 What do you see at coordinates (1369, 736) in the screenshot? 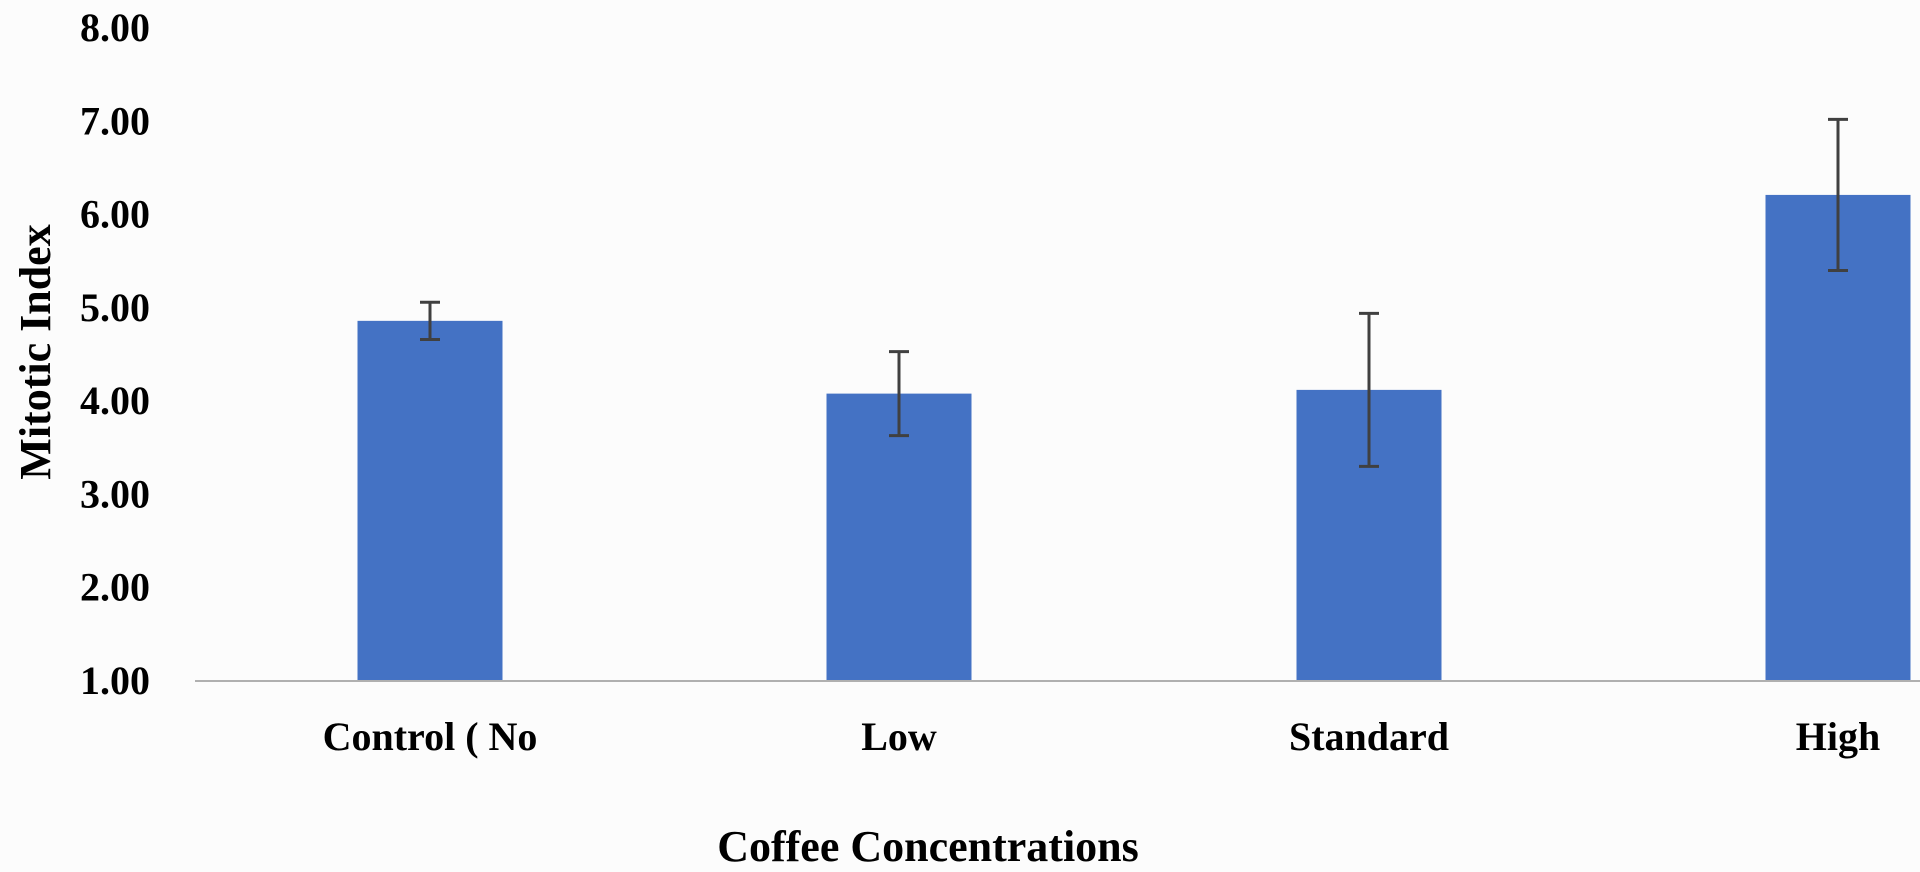
I see `x-tick-label: Standard` at bounding box center [1369, 736].